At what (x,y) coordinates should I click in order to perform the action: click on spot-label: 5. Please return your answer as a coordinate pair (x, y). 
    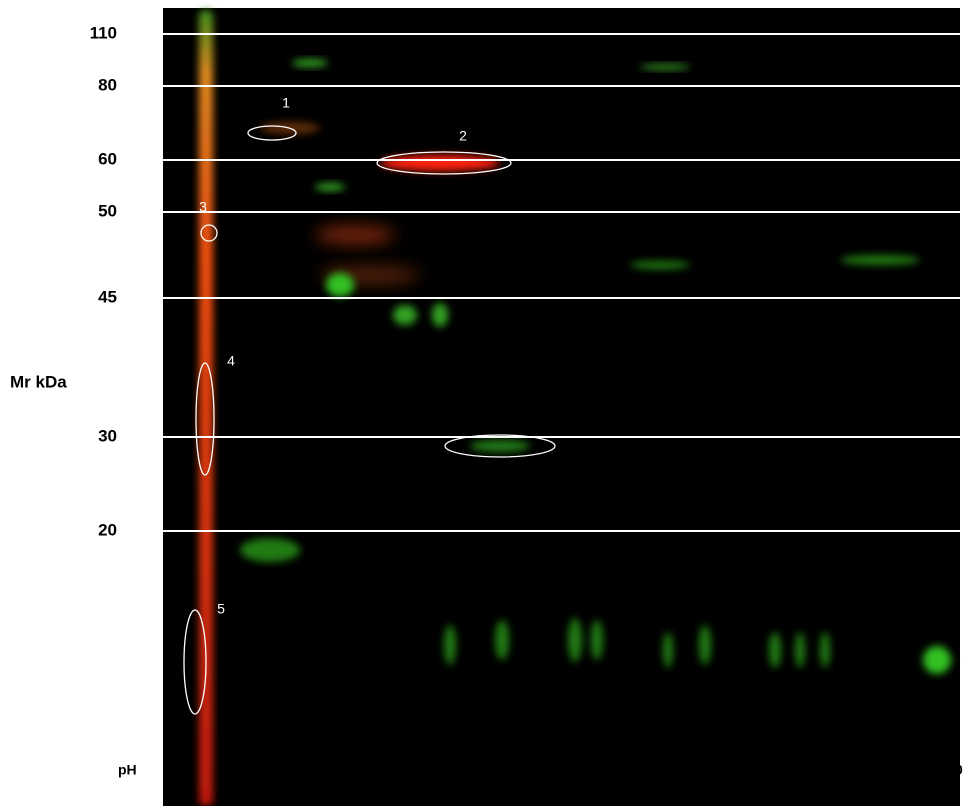
    Looking at the image, I should click on (221, 609).